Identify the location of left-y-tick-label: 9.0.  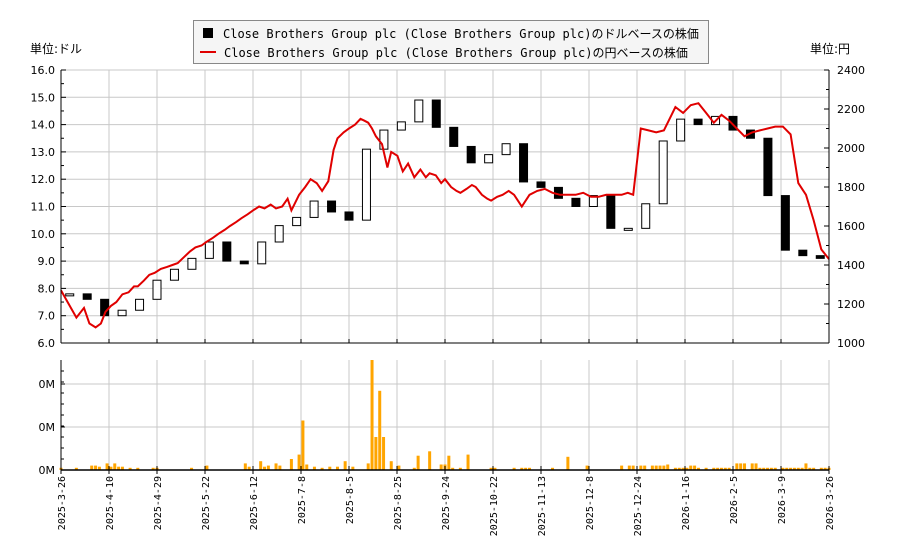
(47, 261).